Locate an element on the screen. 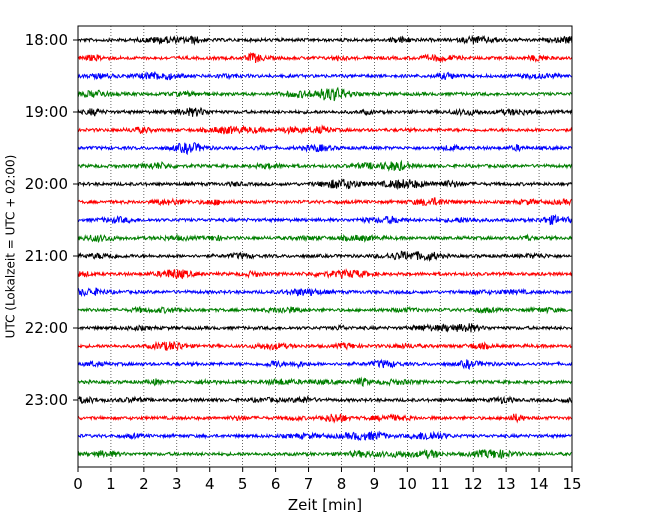  y-tick-label: 20:00 is located at coordinates (46, 184).